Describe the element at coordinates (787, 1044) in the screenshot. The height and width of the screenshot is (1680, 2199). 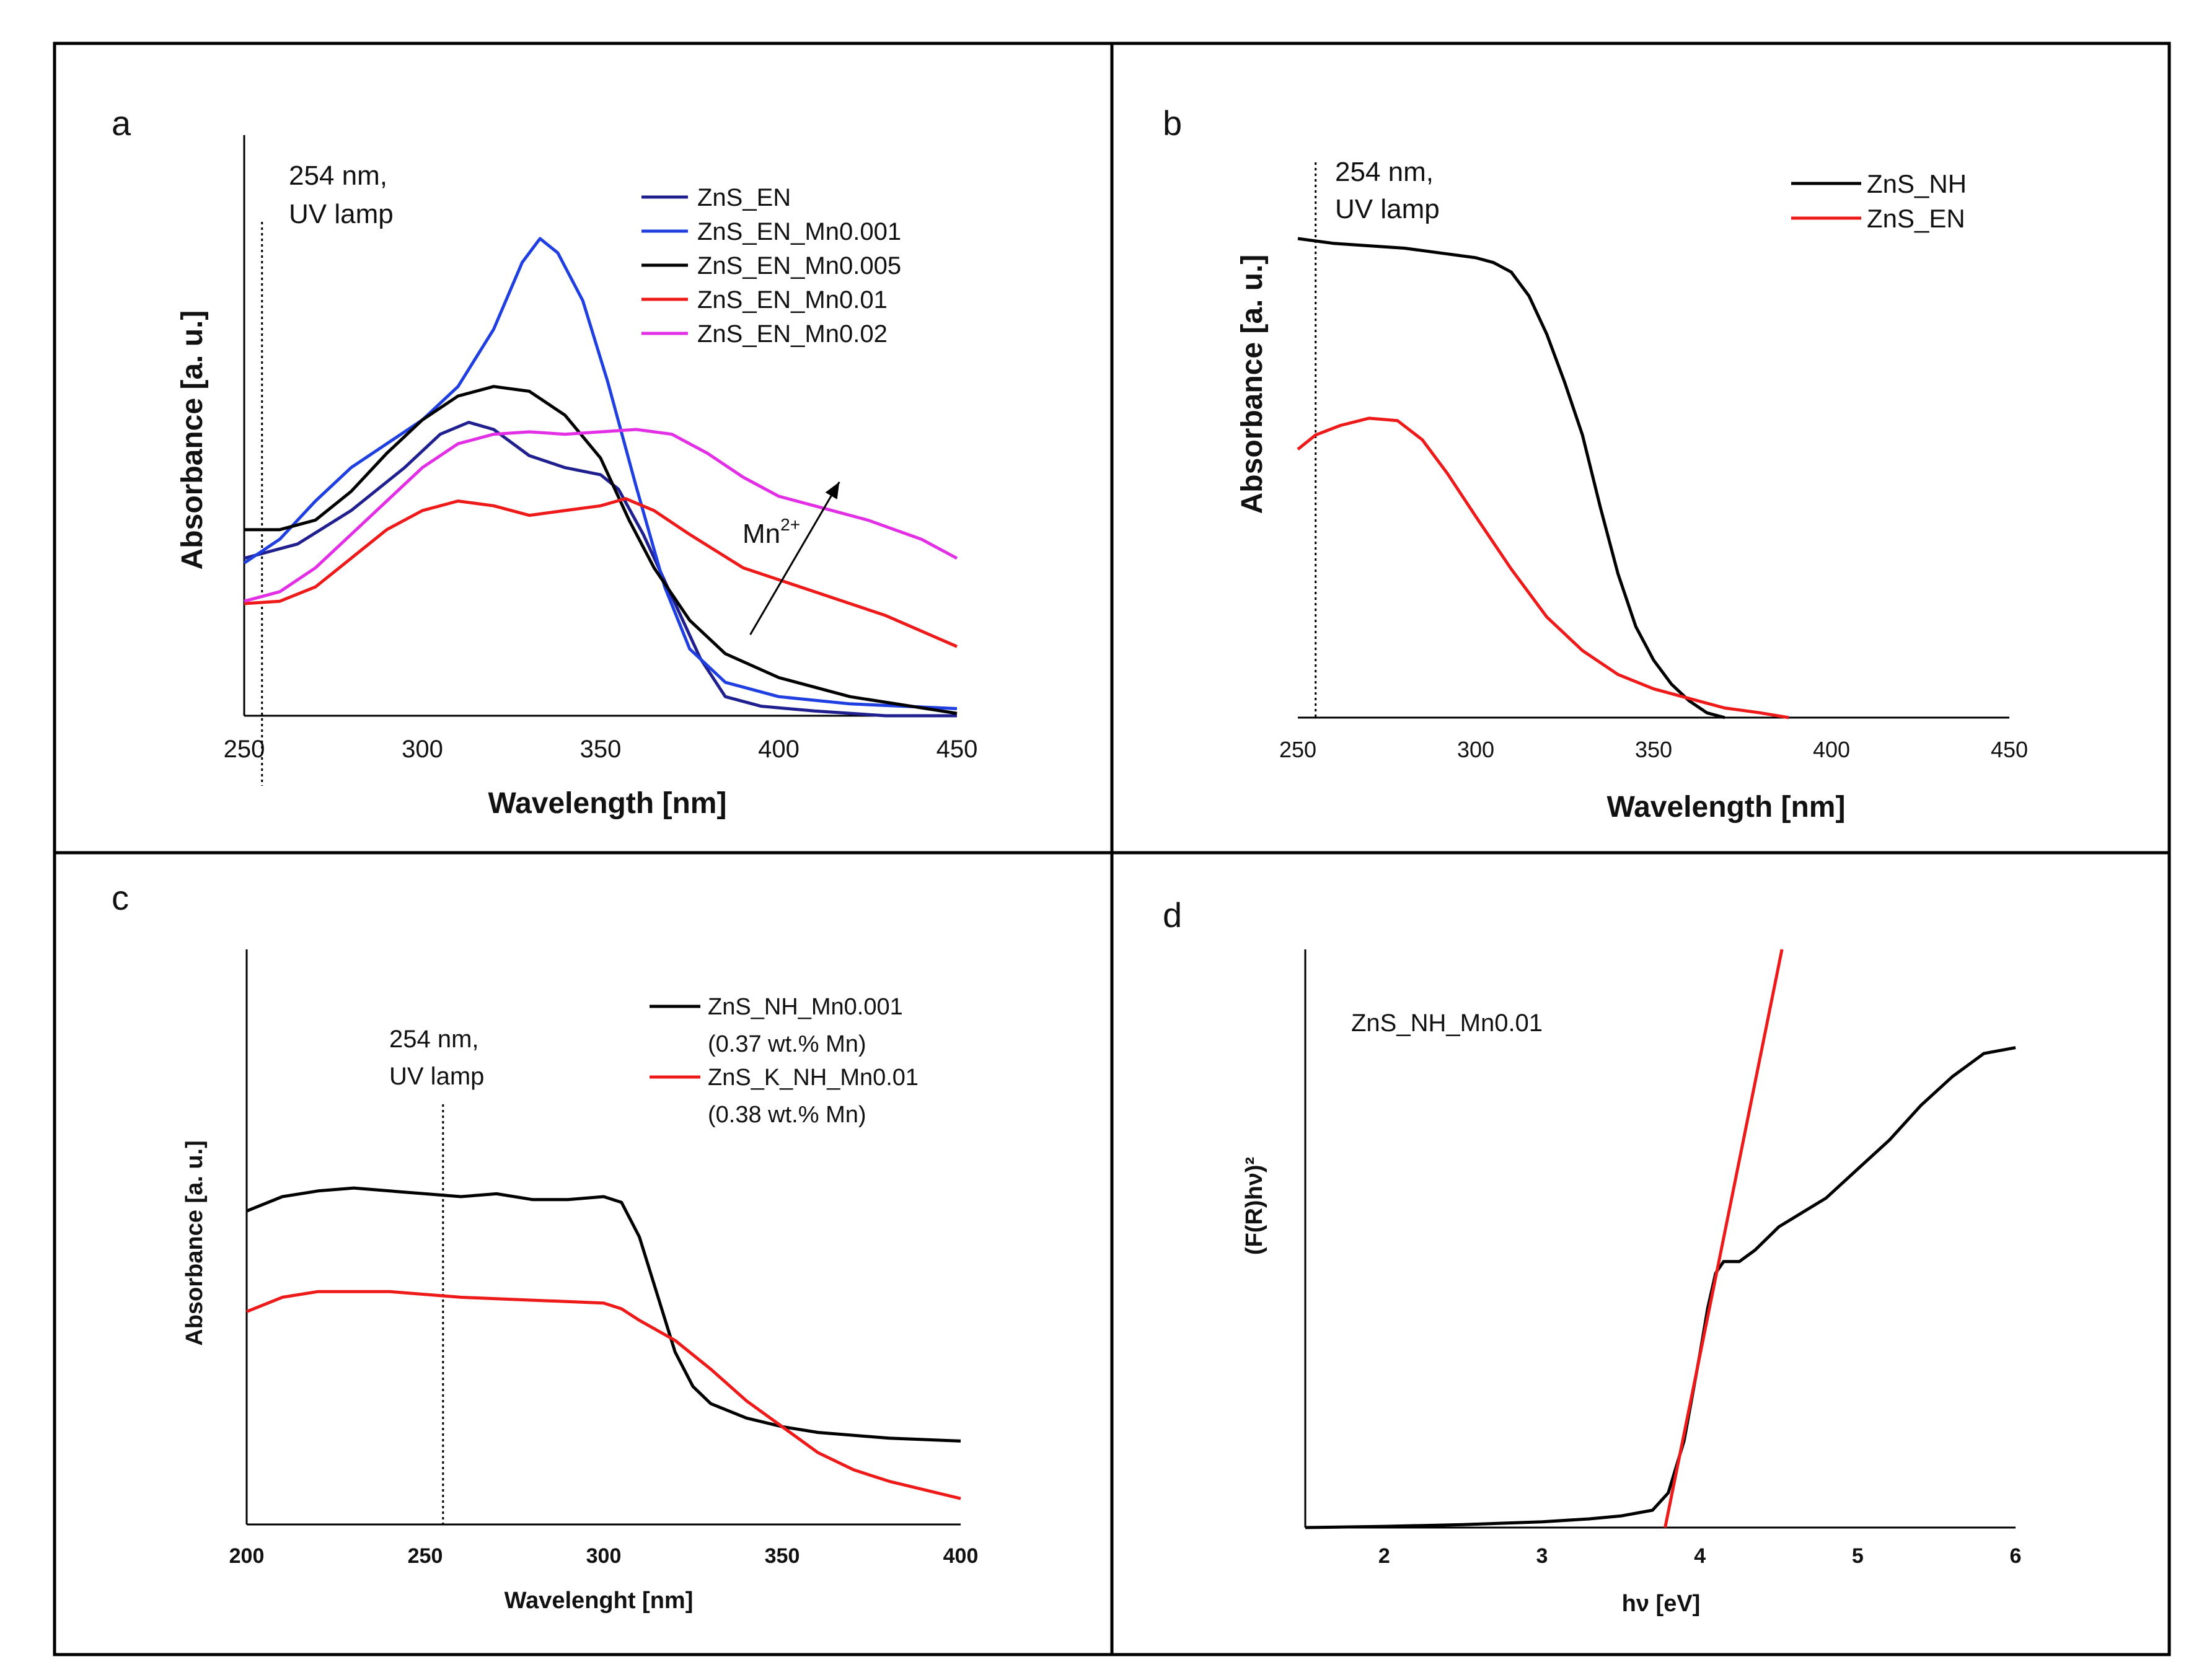
I see `legend-c-note-0: (0.37 wt.% Mn)` at that location.